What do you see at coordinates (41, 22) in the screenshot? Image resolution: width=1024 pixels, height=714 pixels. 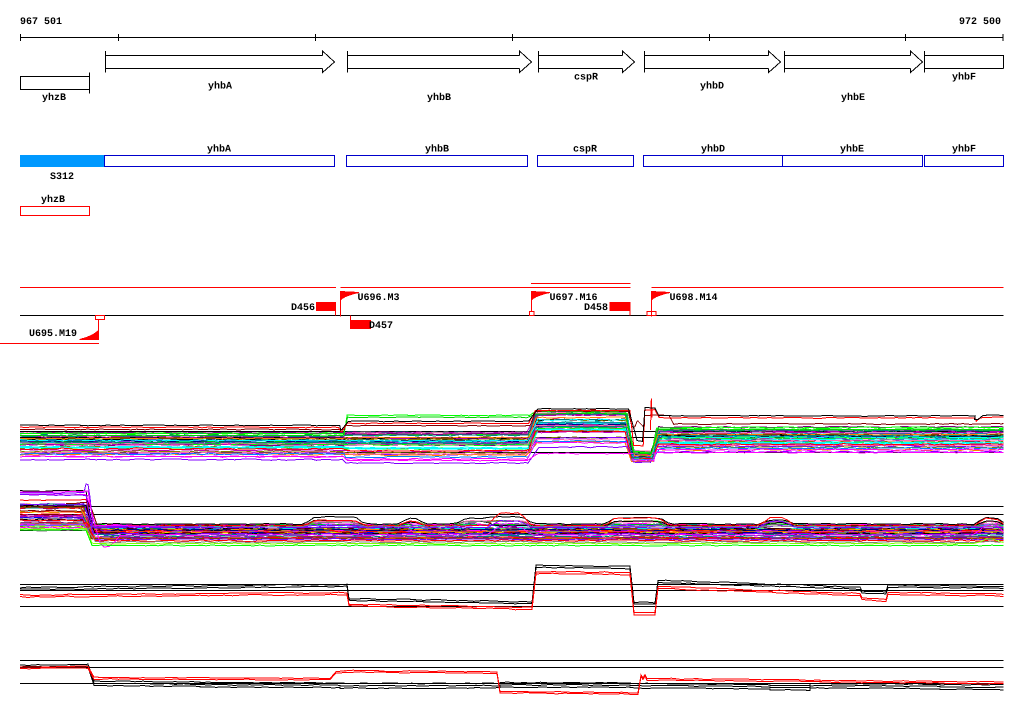 I see `svg-text: 967 501` at bounding box center [41, 22].